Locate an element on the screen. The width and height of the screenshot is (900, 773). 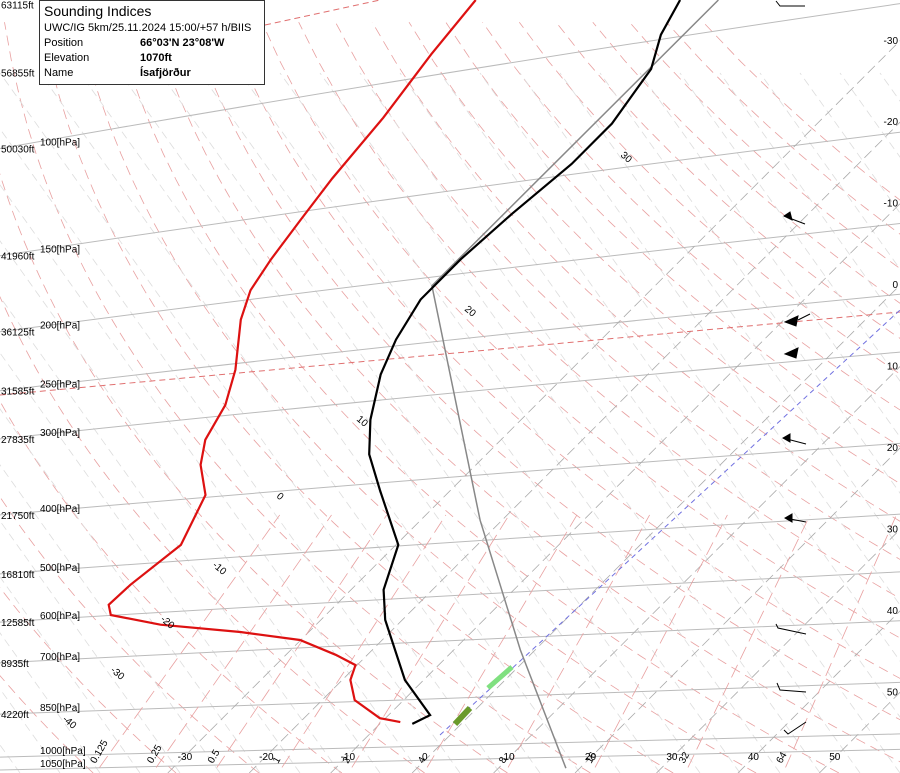
mixing-ratio-label: 4 is located at coordinates (422, 760).